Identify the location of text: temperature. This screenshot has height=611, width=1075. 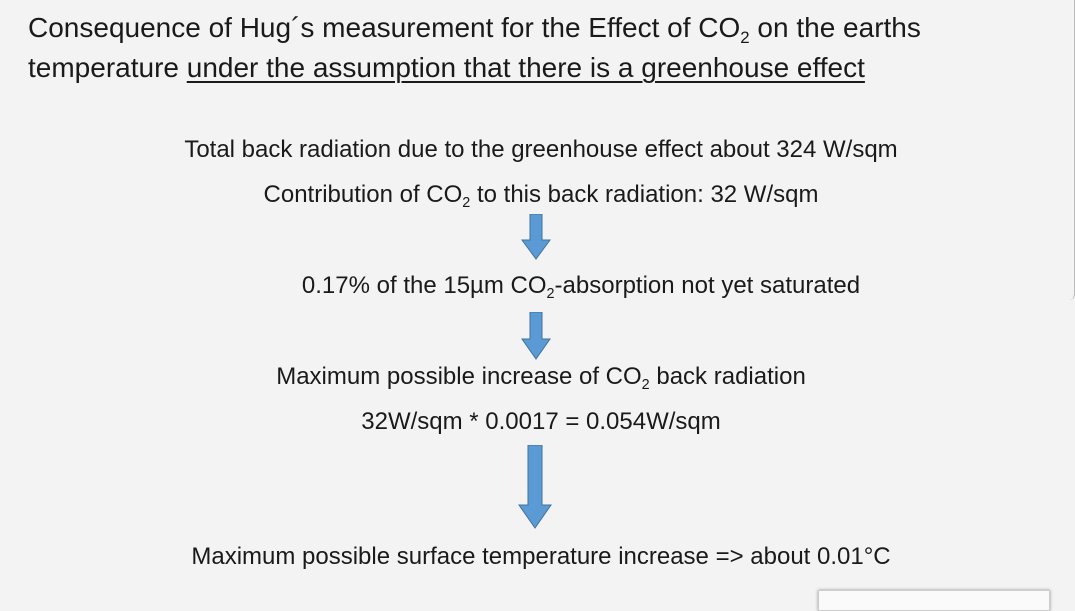
(107, 67).